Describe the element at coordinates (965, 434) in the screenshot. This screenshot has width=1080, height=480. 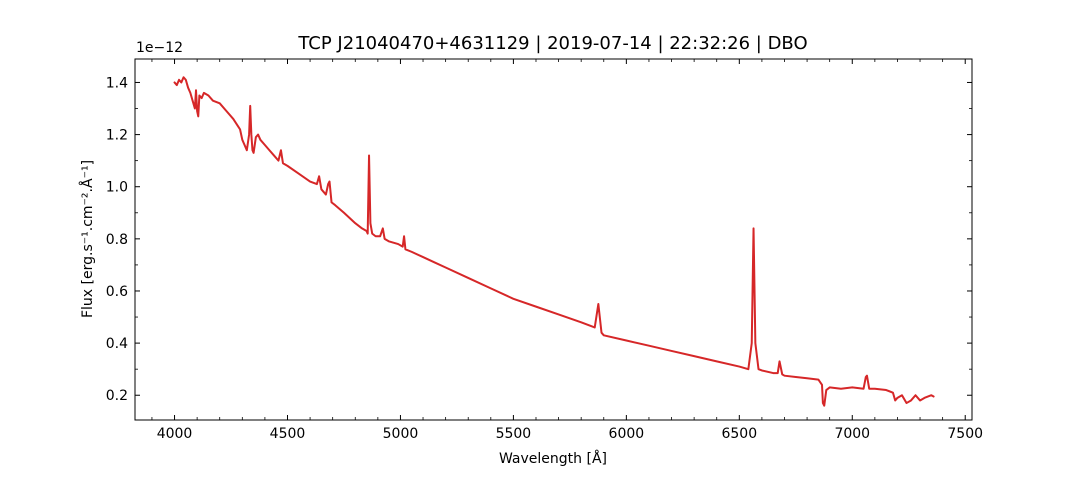
I see `x-tick-label: 7500` at that location.